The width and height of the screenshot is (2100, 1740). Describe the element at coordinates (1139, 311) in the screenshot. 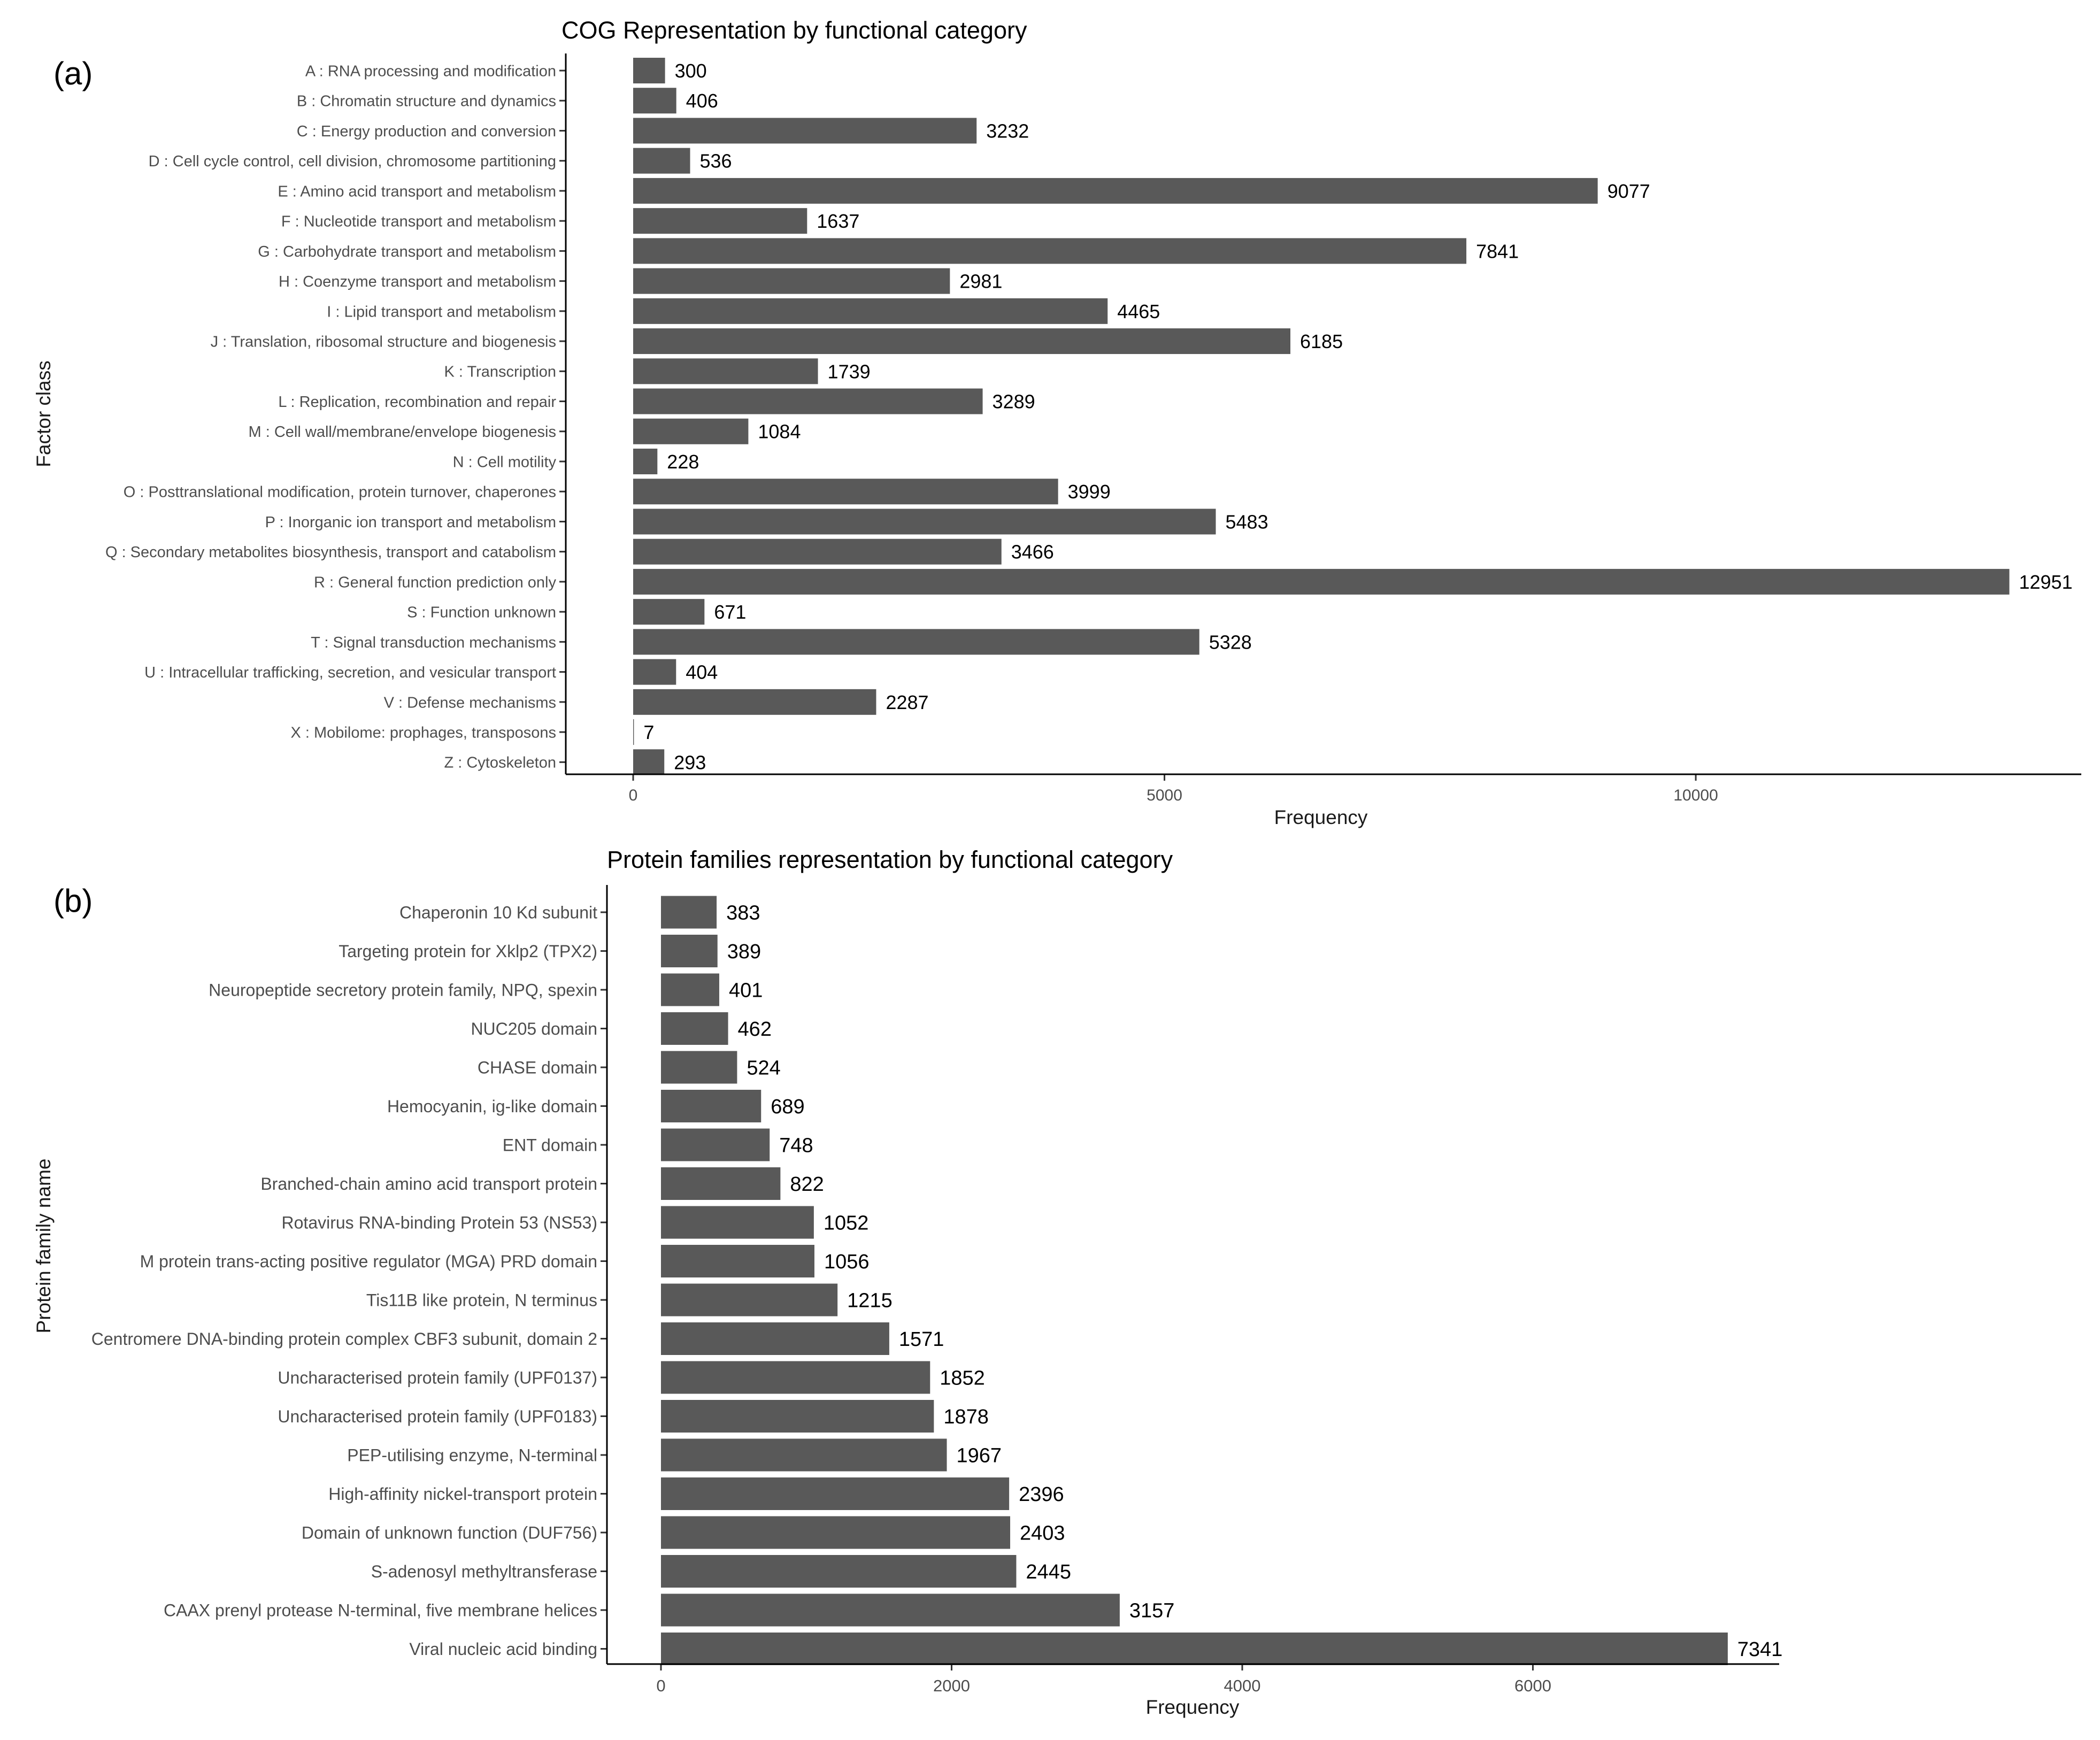

I see `panel-a-value-label: 4465` at that location.